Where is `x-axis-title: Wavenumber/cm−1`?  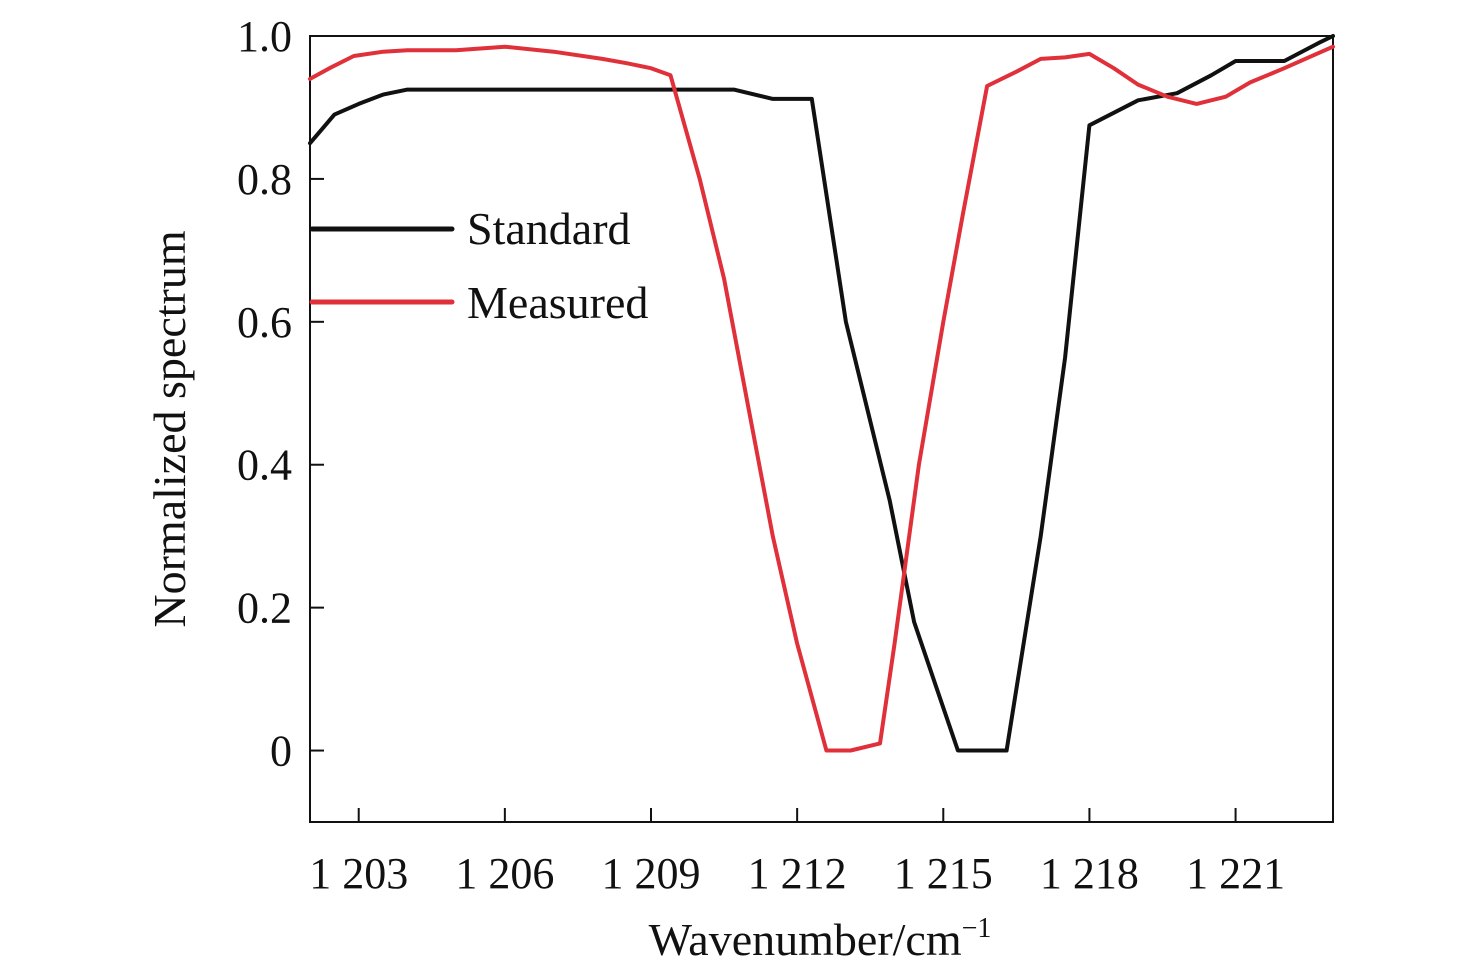 x-axis-title: Wavenumber/cm−1 is located at coordinates (820, 939).